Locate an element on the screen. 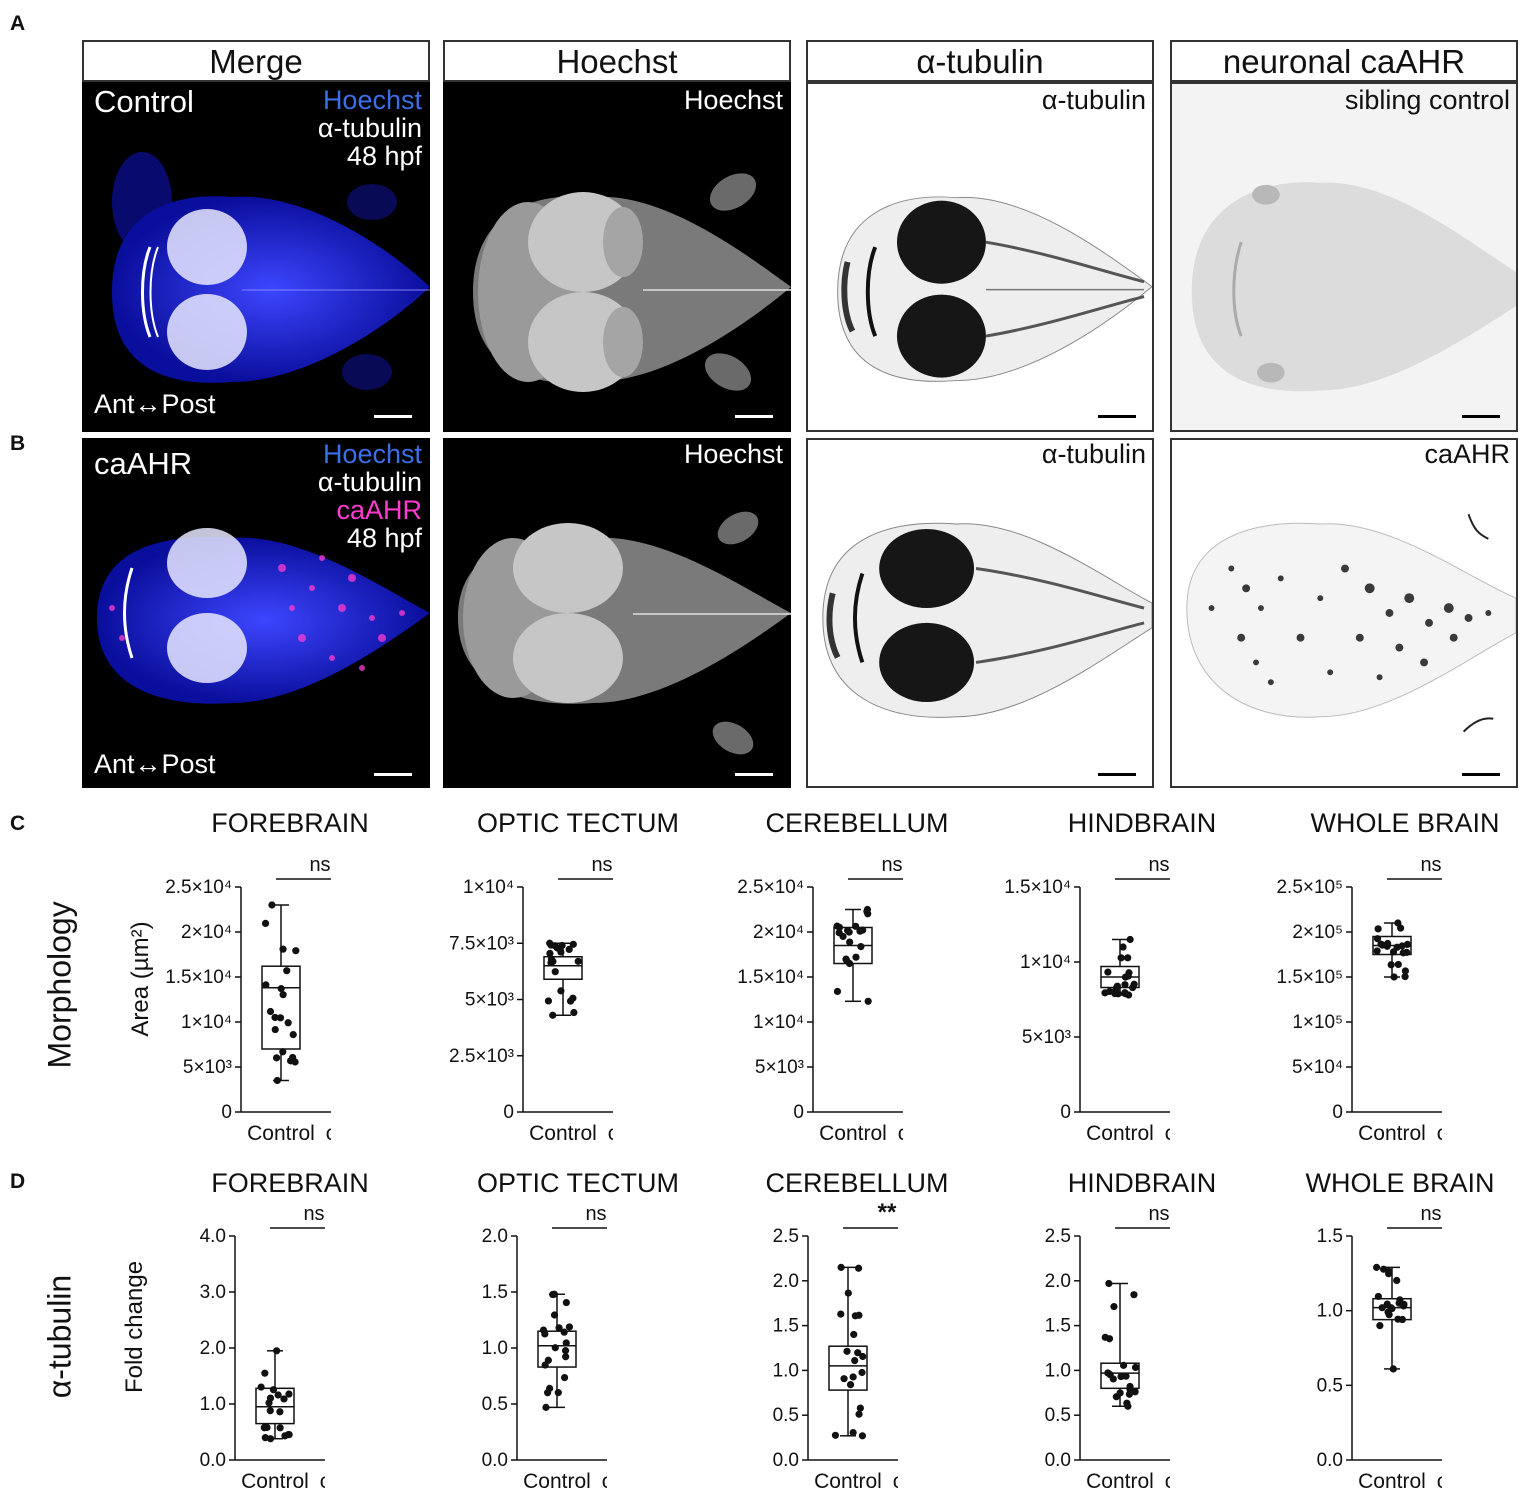  chart-title: CEREBELLUM is located at coordinates (857, 823).